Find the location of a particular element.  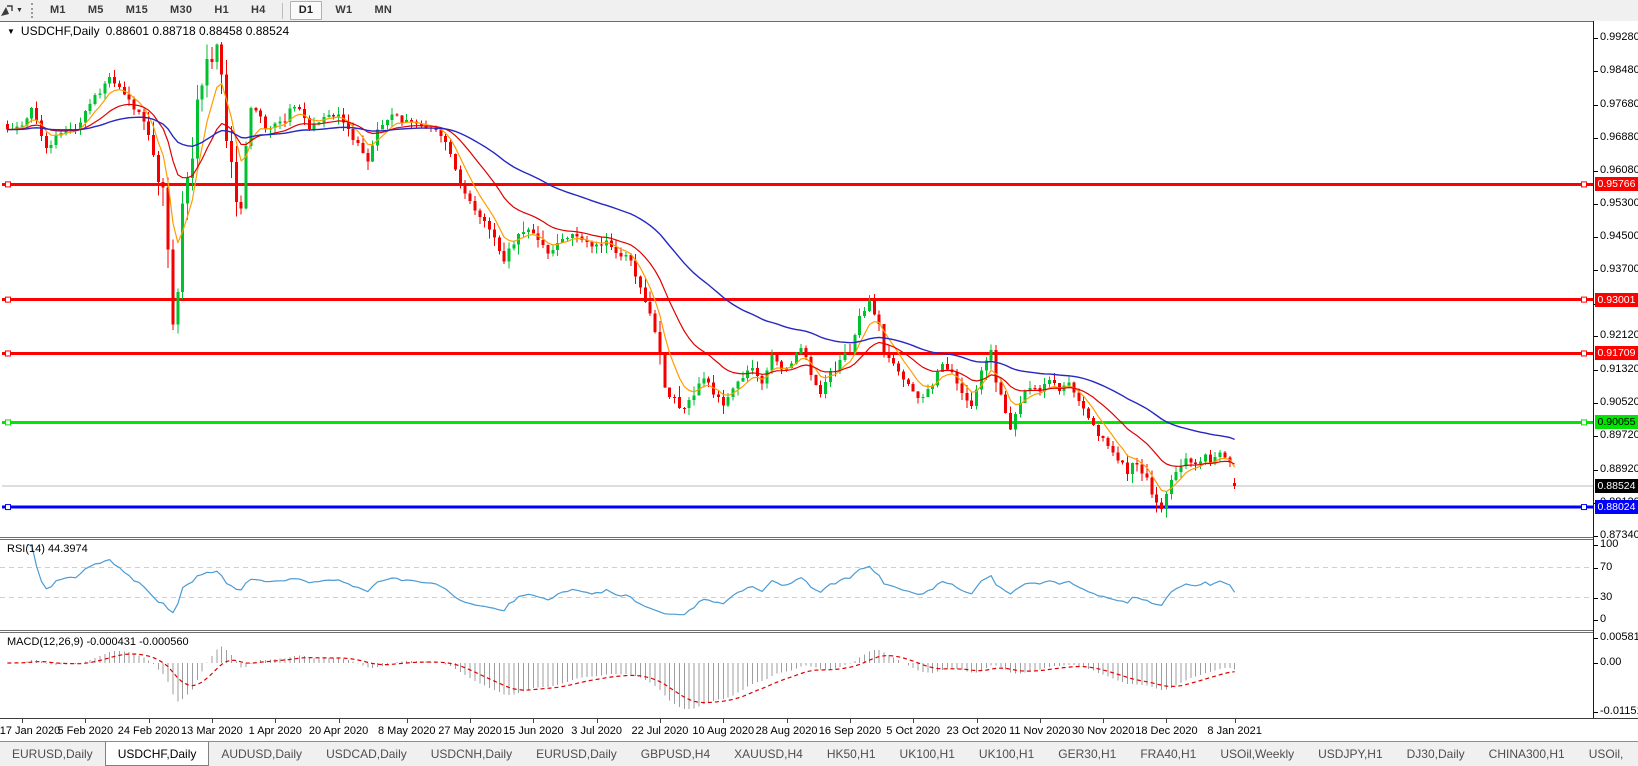

toolbar-grip is located at coordinates (31, 10).